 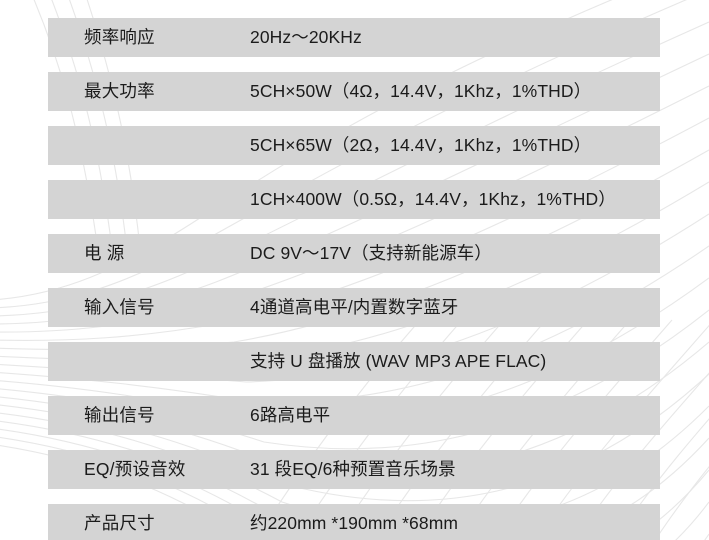 What do you see at coordinates (371, 253) in the screenshot?
I see `spec-value: DC 9V～17V（支持新能源车）` at bounding box center [371, 253].